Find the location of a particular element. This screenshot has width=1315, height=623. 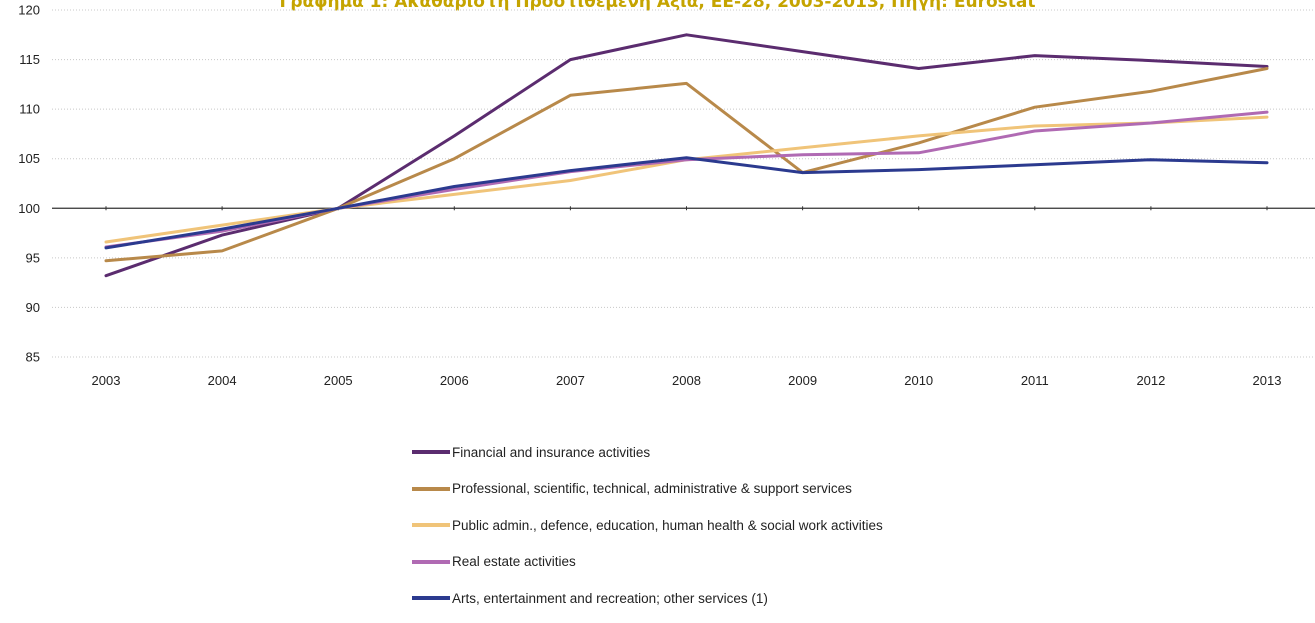

x-axis is located at coordinates (683, 208).